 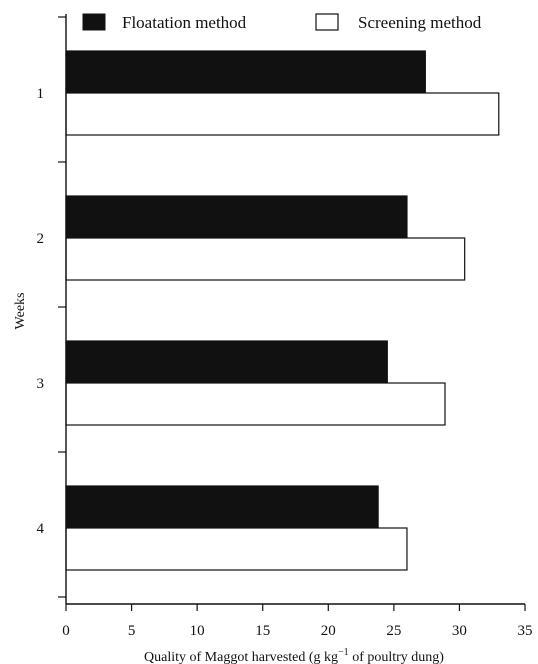 I want to click on legend-label-screening: Screening method, so click(x=420, y=22).